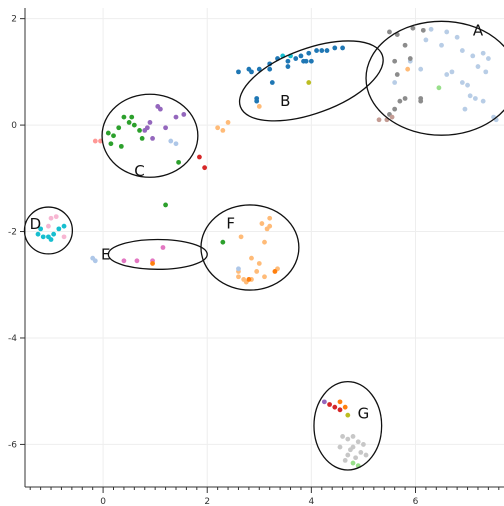 This screenshot has width=504, height=506. I want to click on cluster-label-g: G, so click(364, 414).